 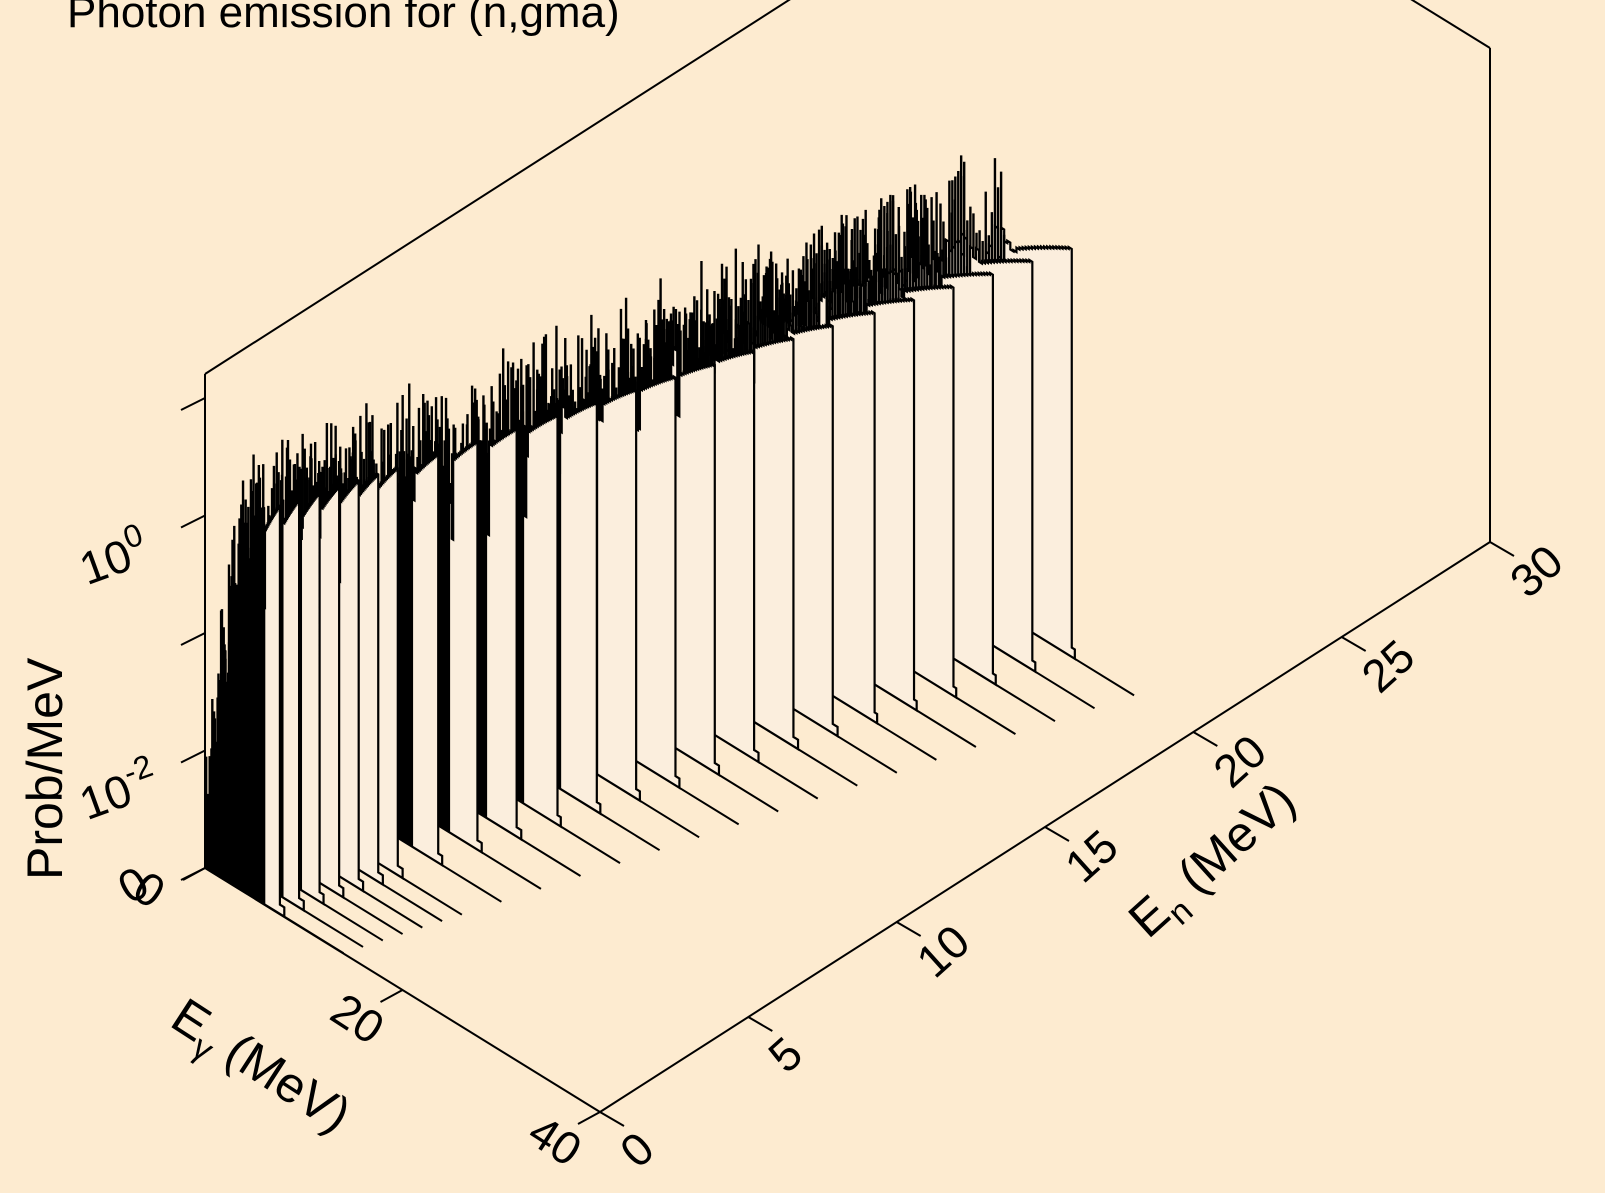 What do you see at coordinates (274, 704) in the screenshot?
I see `series-spectrum` at bounding box center [274, 704].